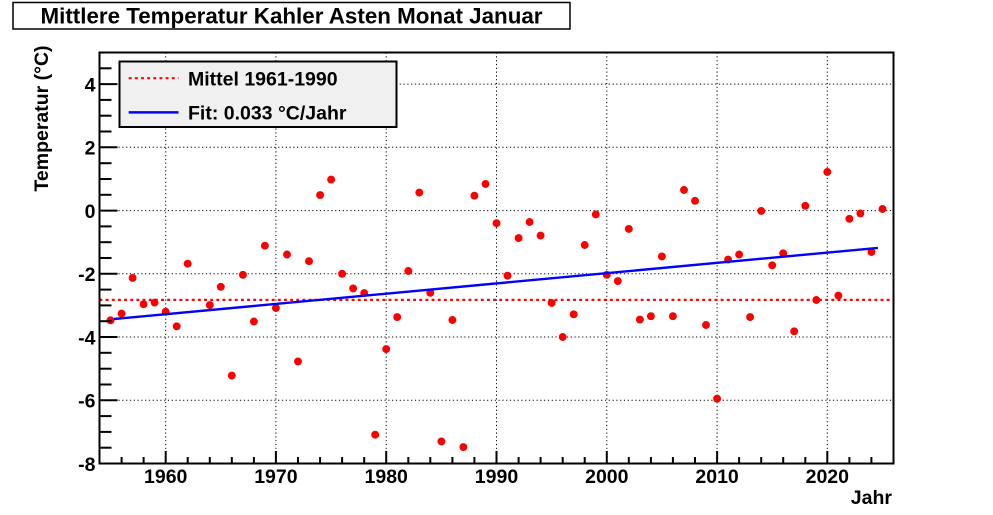  I want to click on svg-text: 2, so click(90, 149).